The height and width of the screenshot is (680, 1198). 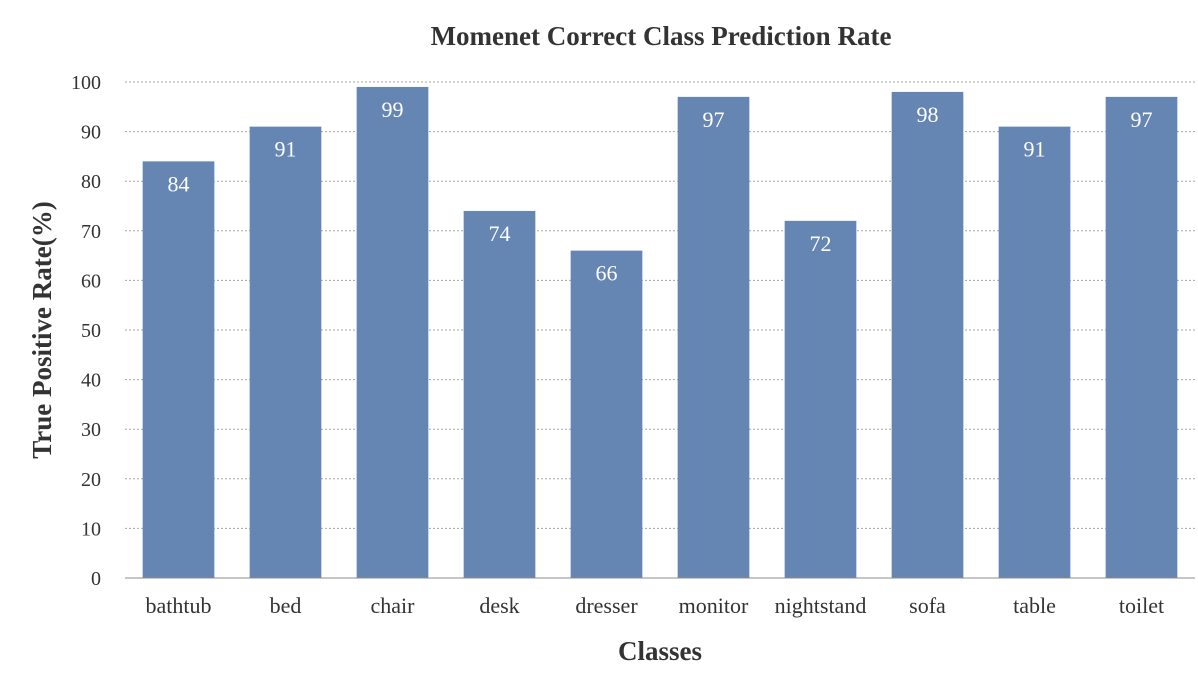 What do you see at coordinates (91, 182) in the screenshot?
I see `y-tick-label: 80` at bounding box center [91, 182].